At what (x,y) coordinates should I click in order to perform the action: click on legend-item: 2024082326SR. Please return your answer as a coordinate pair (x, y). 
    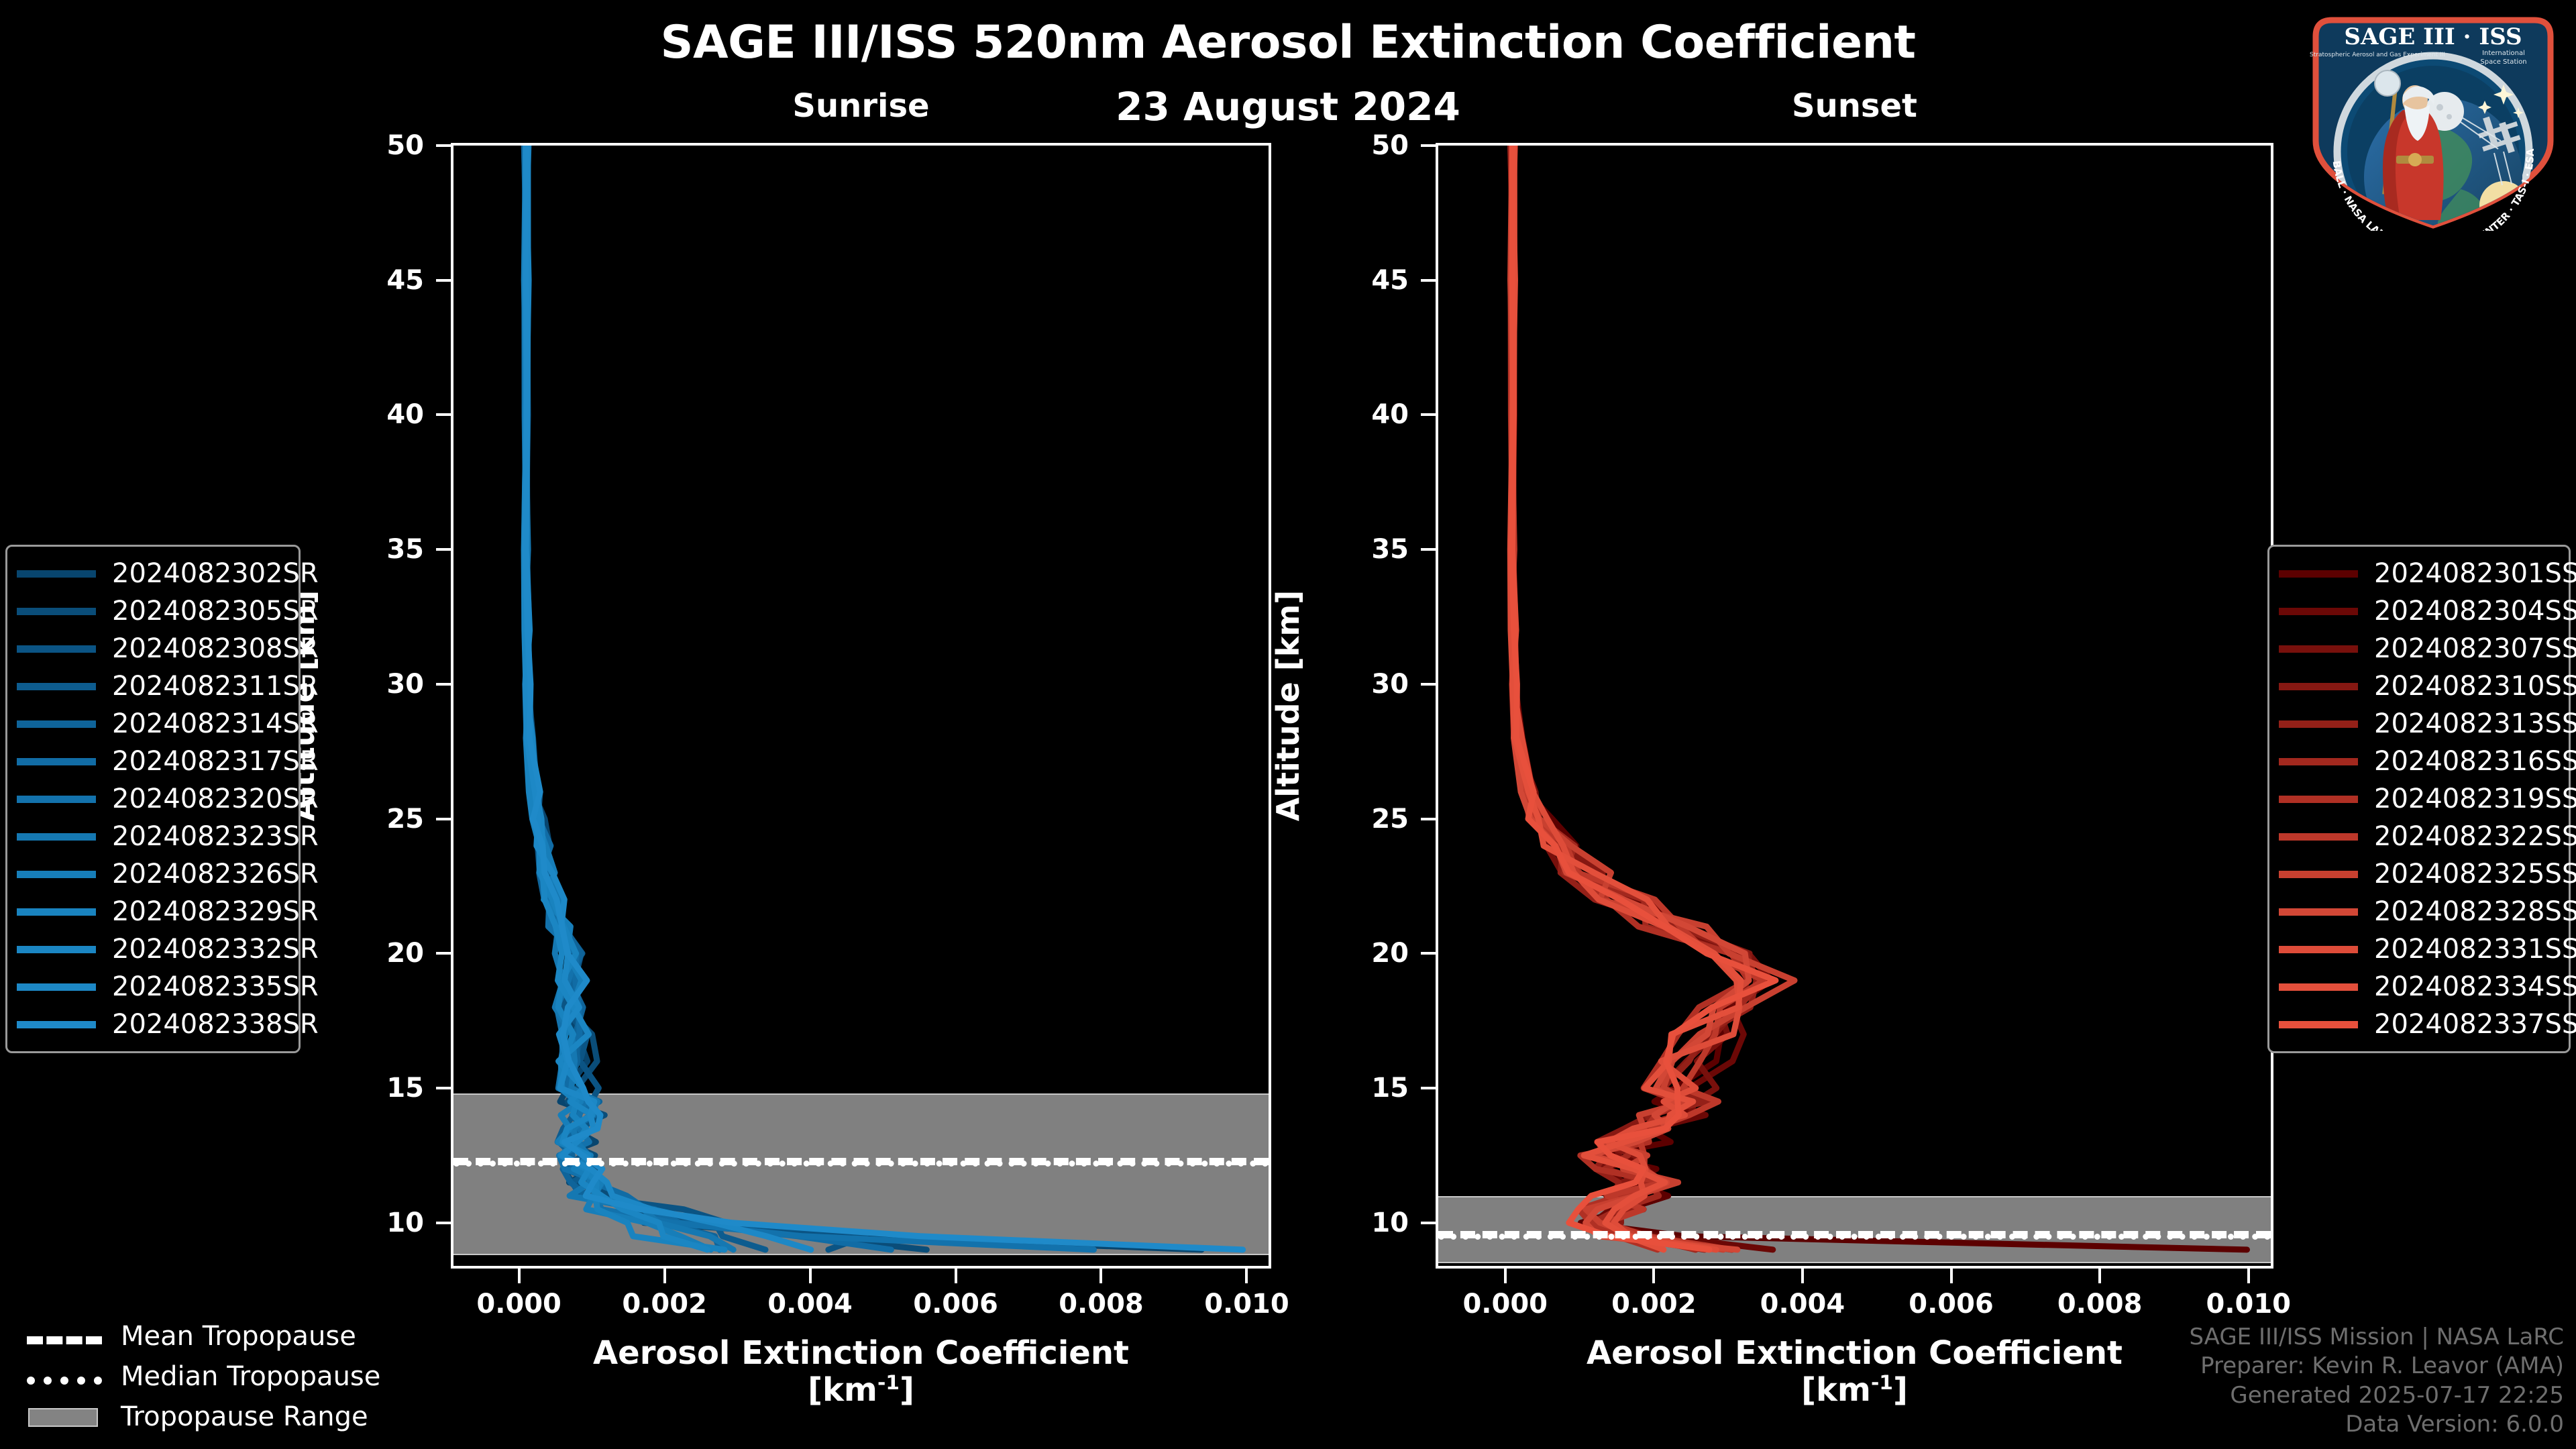
    Looking at the image, I should click on (168, 874).